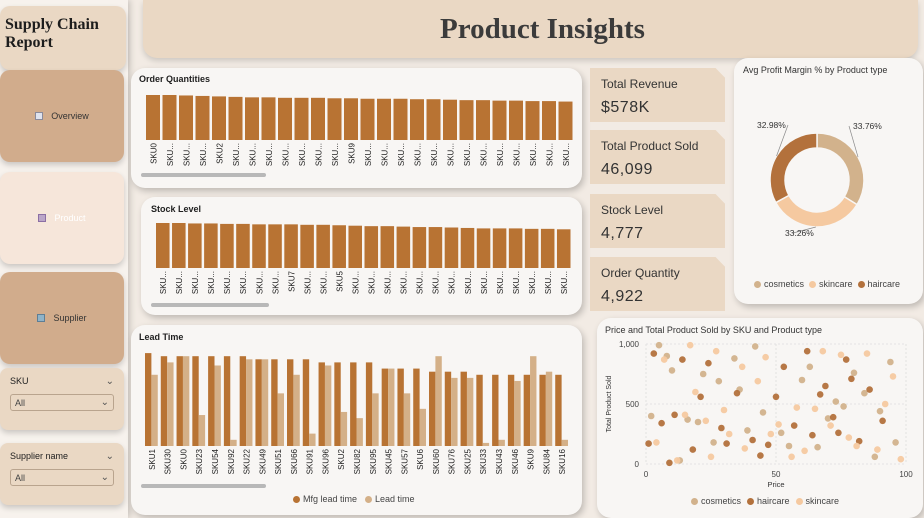 The width and height of the screenshot is (924, 518). What do you see at coordinates (815, 70) in the screenshot?
I see `profit-margin-title: Avg Profit Margin % by Product type` at bounding box center [815, 70].